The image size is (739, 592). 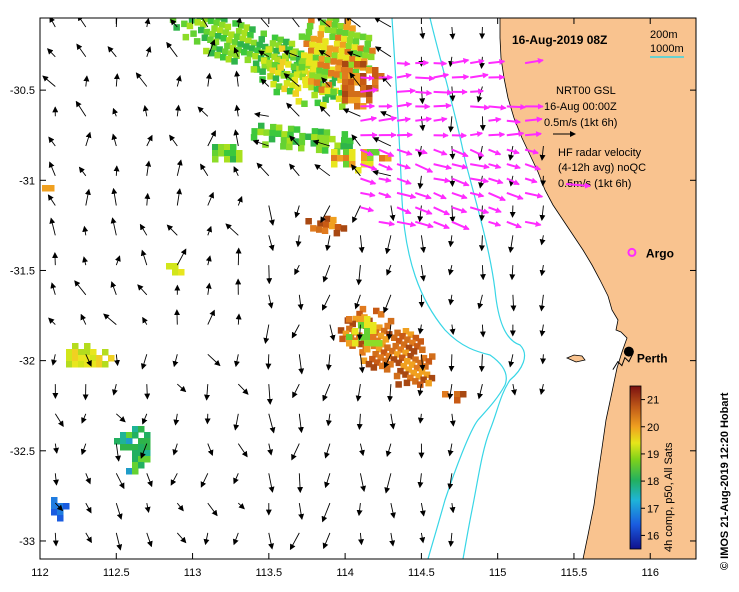 I want to click on x-tick-label: 116, so click(x=650, y=573).